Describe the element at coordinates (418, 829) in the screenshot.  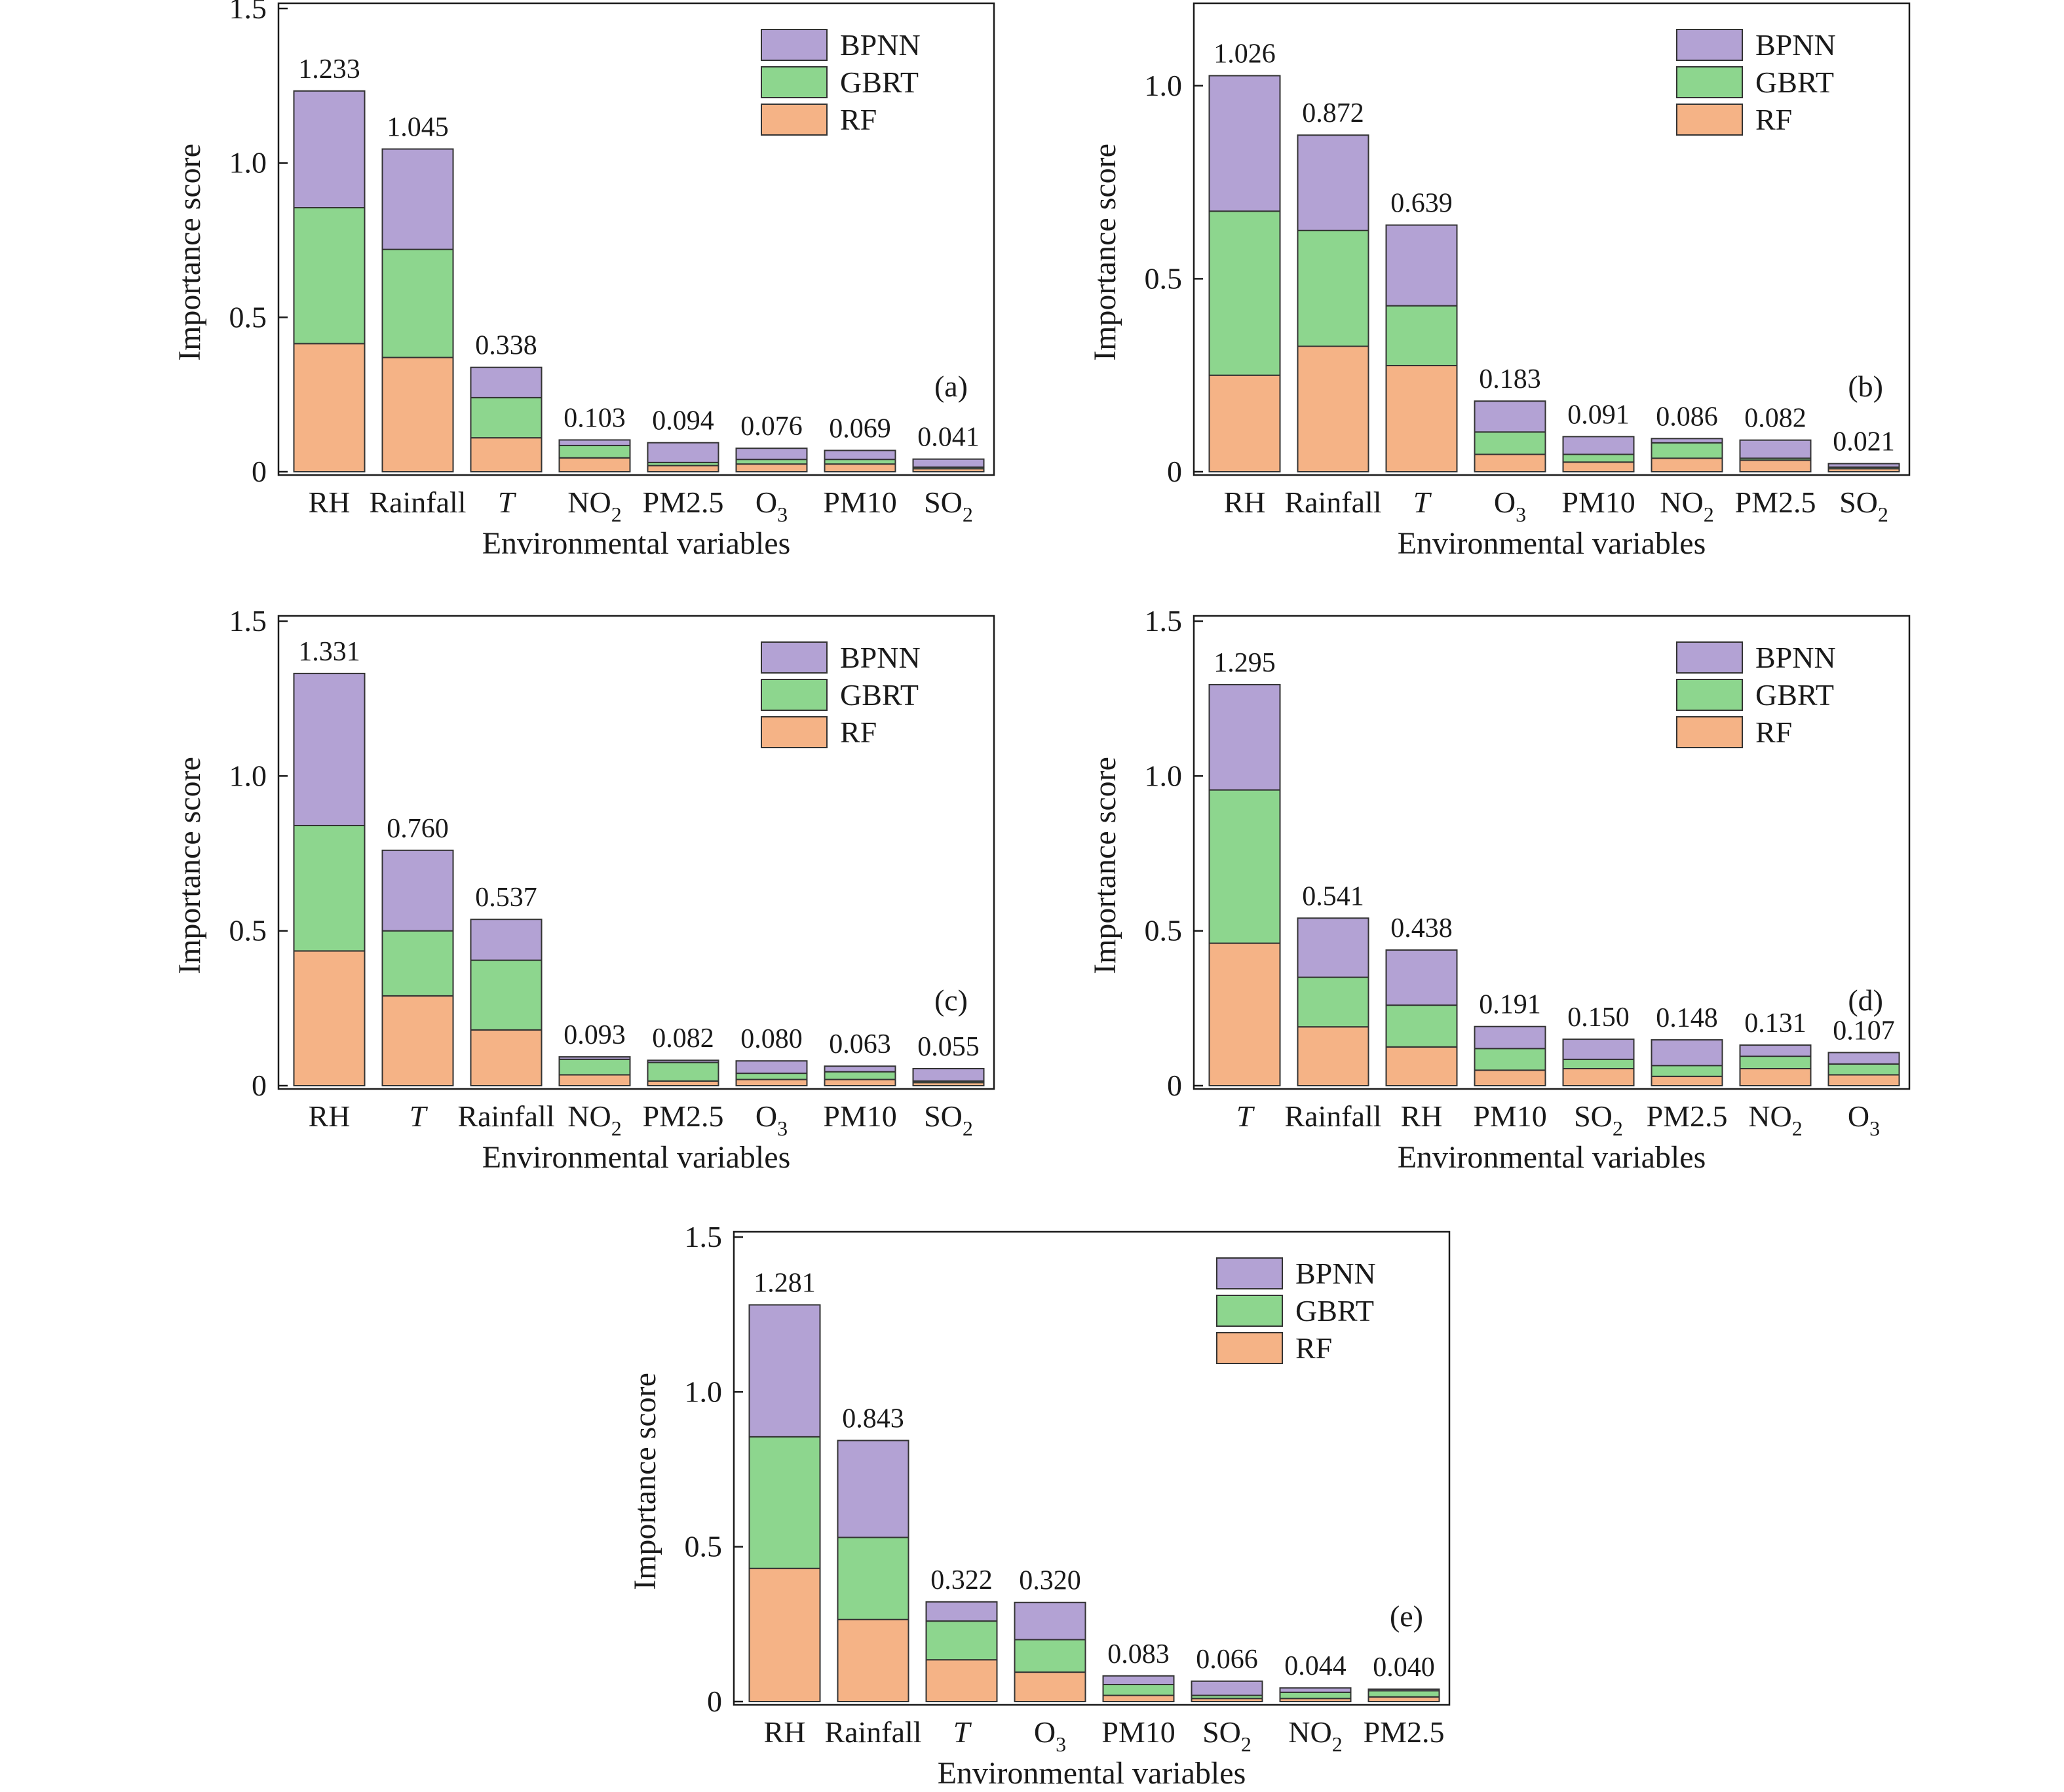
I see `bar-total-label: 0.760` at that location.